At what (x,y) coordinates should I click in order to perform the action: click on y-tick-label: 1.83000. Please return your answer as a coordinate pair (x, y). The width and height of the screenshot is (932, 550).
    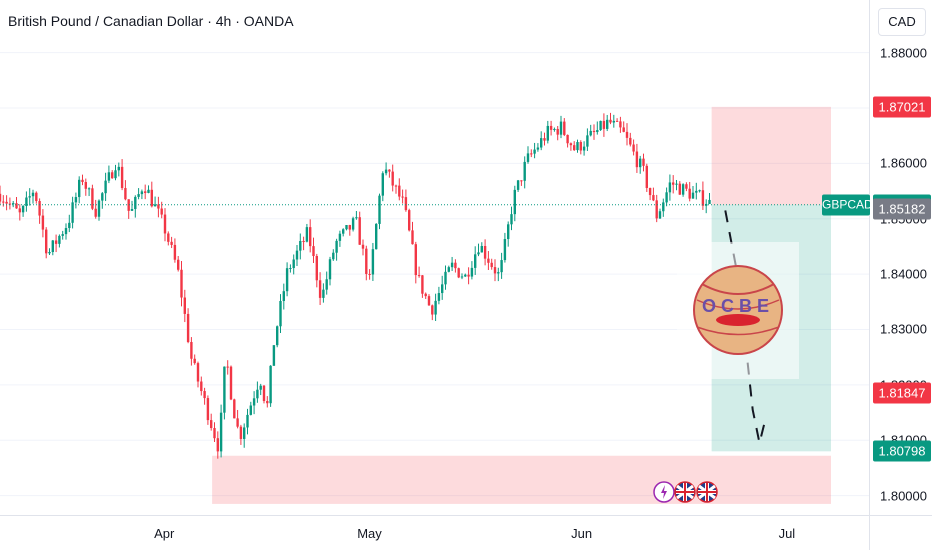
    Looking at the image, I should click on (903, 329).